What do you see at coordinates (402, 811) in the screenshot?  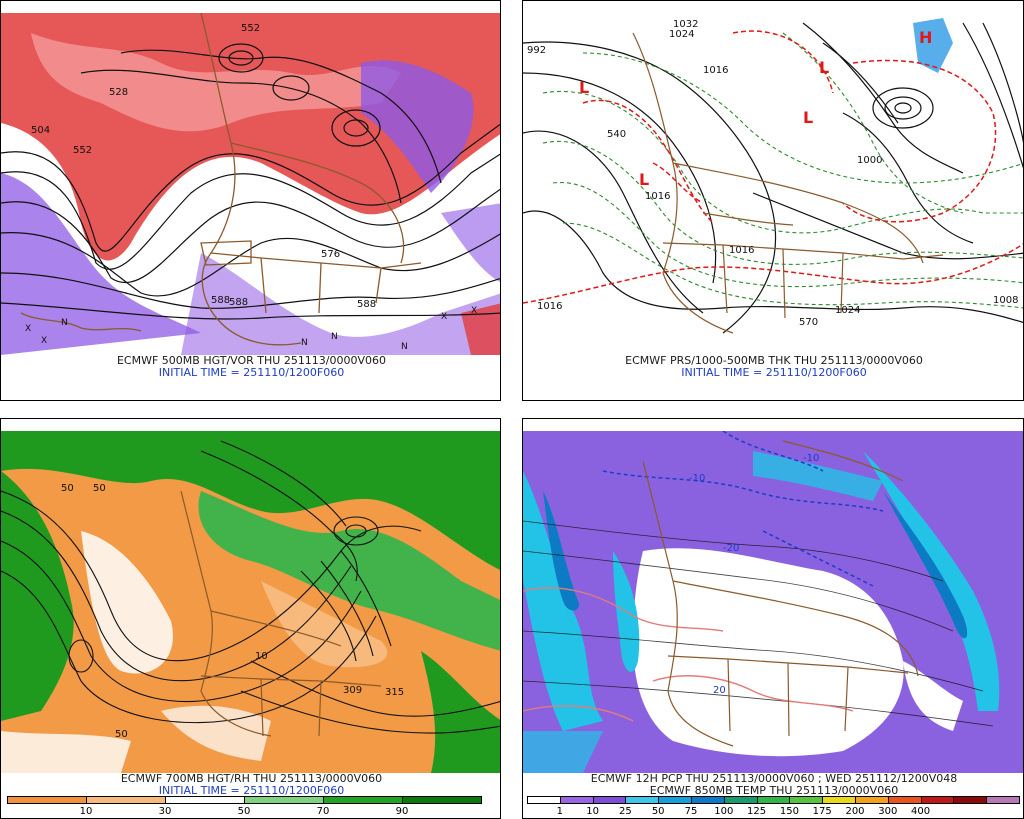 I see `colorbar-tick-label: 90` at bounding box center [402, 811].